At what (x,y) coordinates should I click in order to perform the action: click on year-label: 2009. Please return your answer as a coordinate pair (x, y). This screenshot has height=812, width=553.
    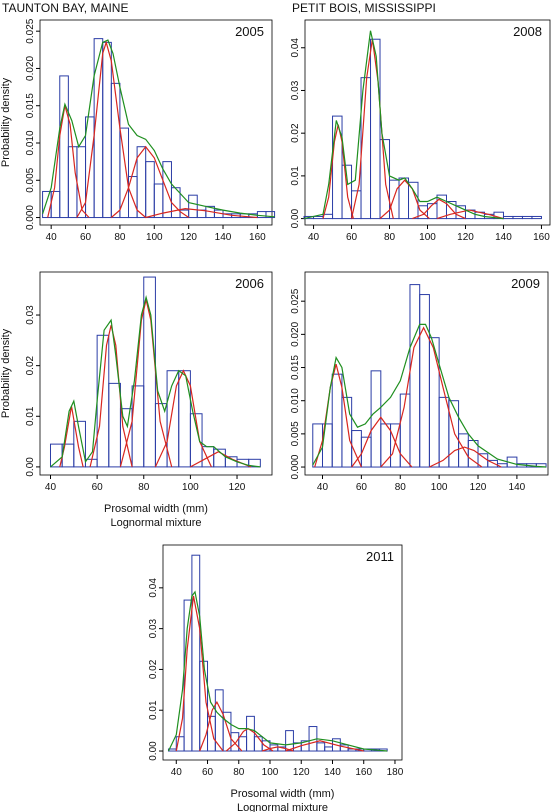
    Looking at the image, I should click on (525, 283).